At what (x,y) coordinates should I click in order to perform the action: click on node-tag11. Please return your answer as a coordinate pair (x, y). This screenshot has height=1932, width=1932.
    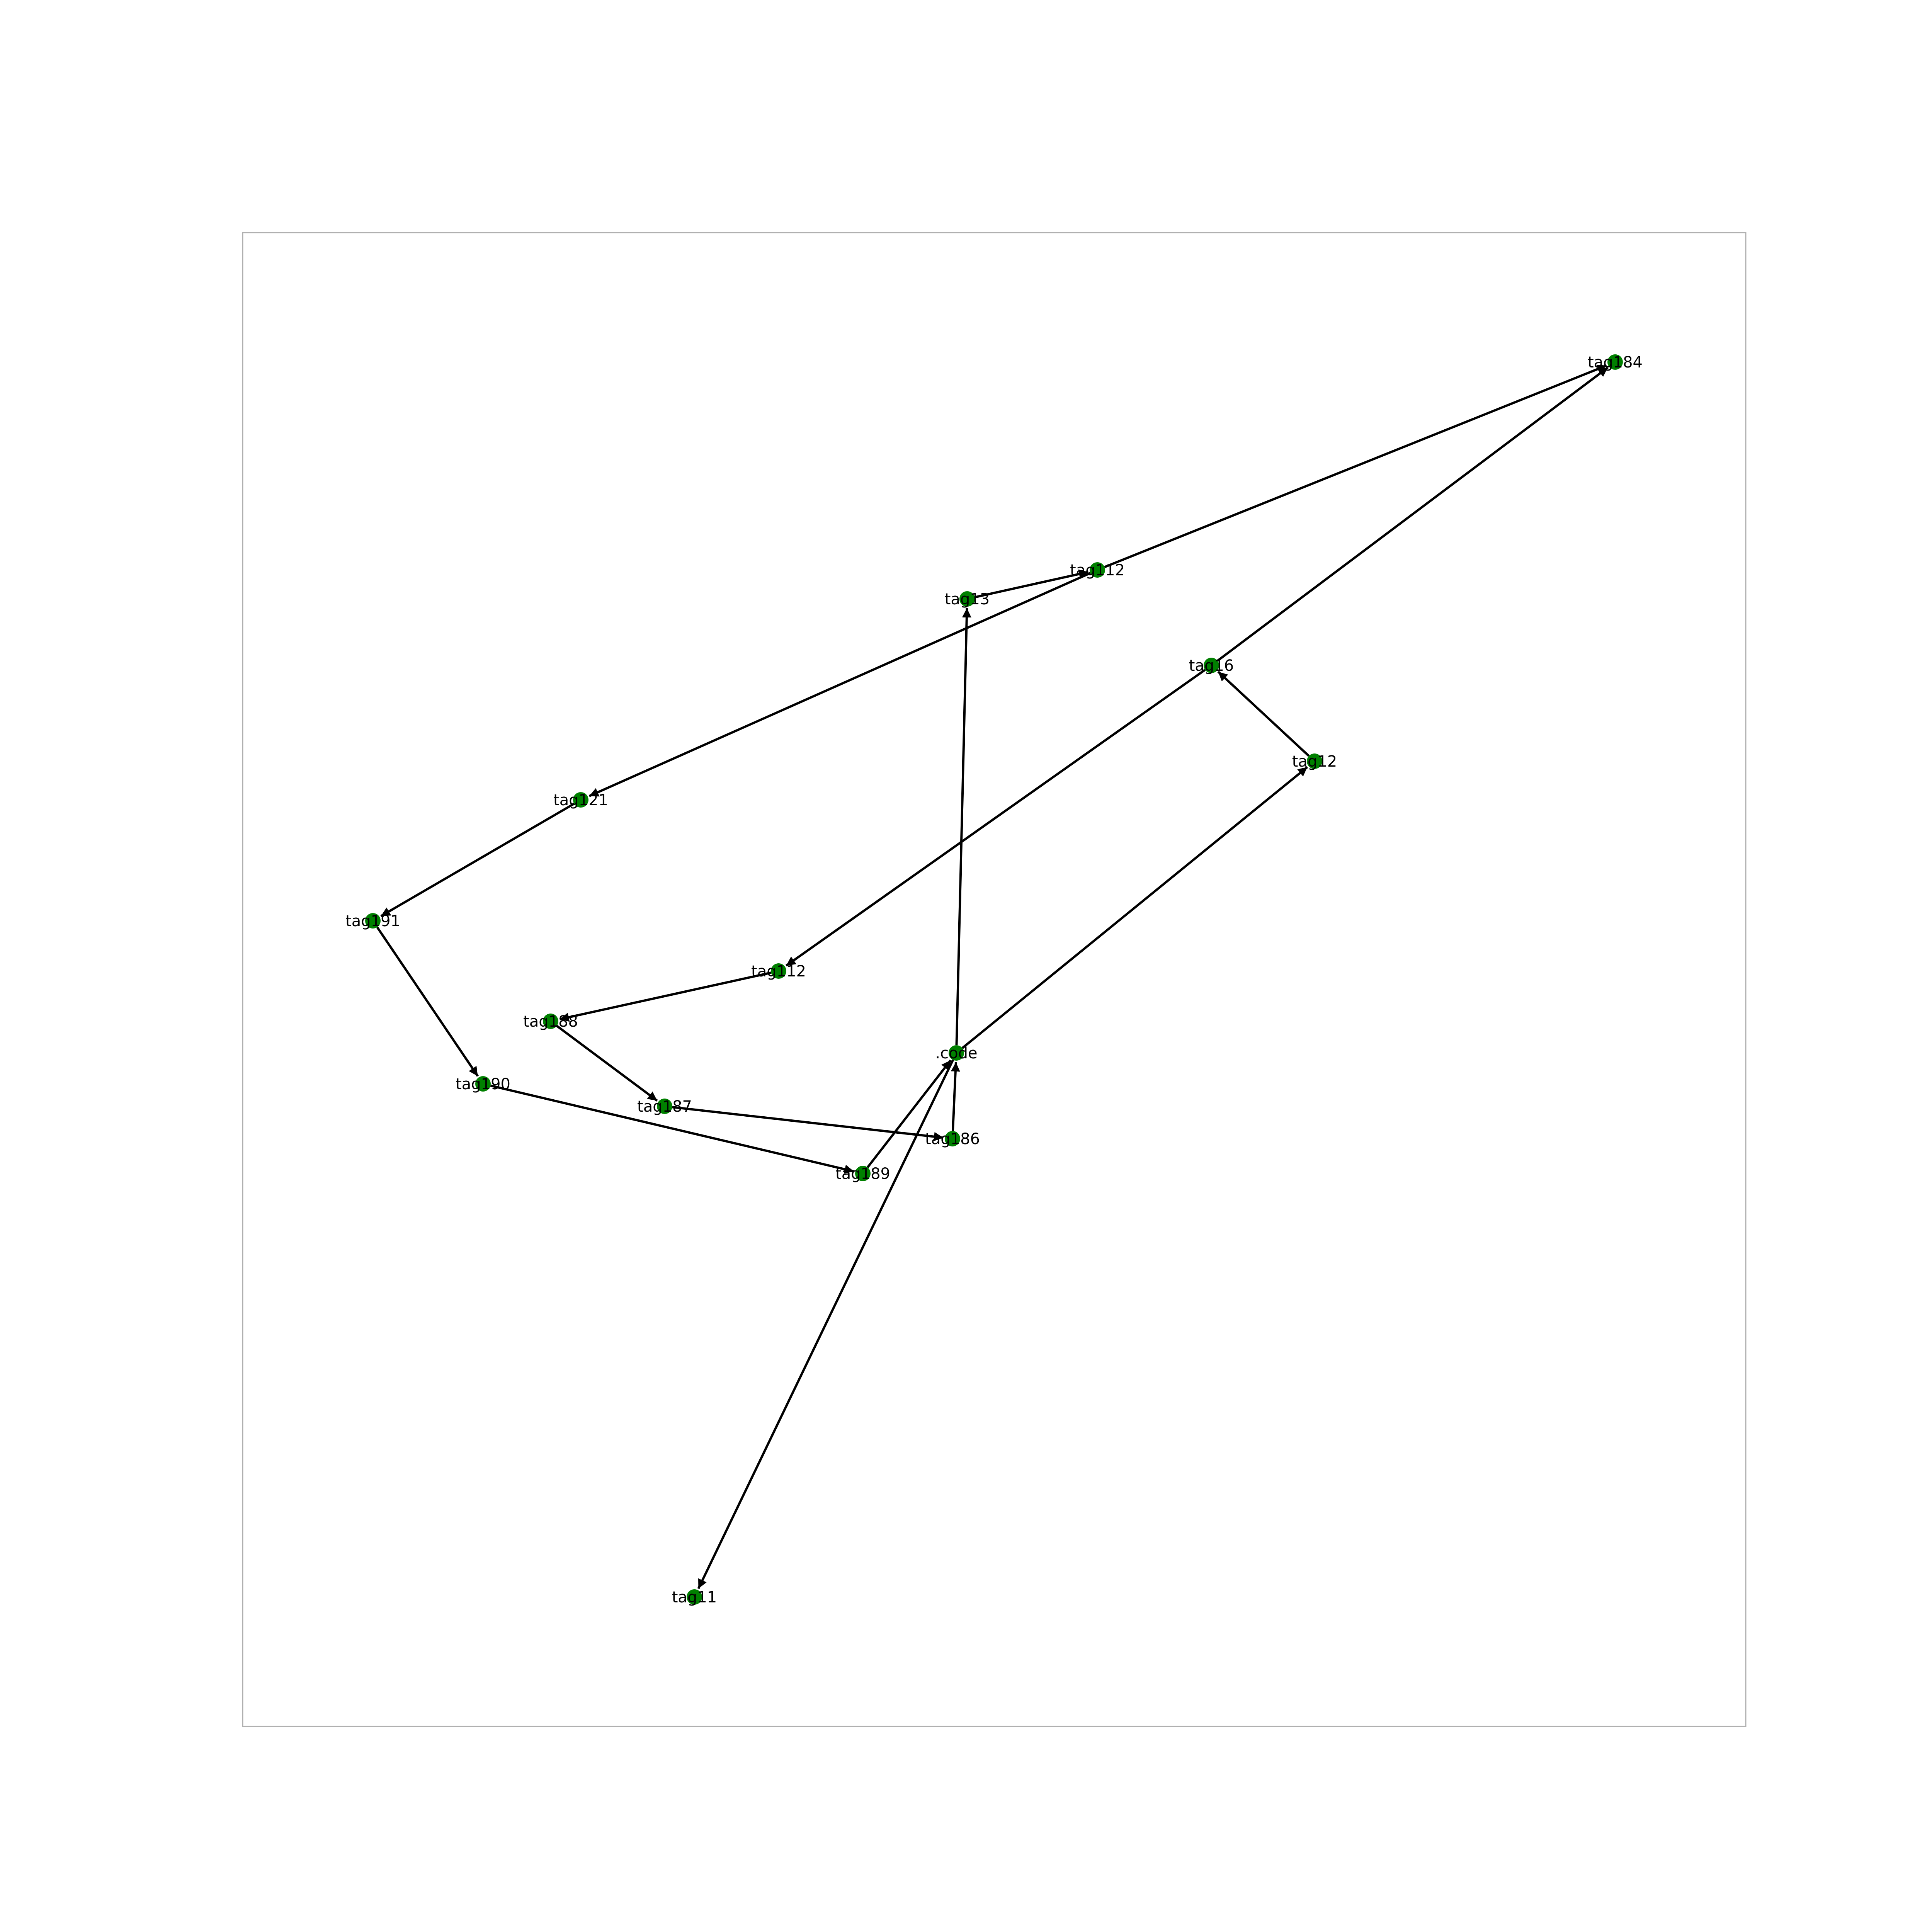
    Looking at the image, I should click on (695, 1597).